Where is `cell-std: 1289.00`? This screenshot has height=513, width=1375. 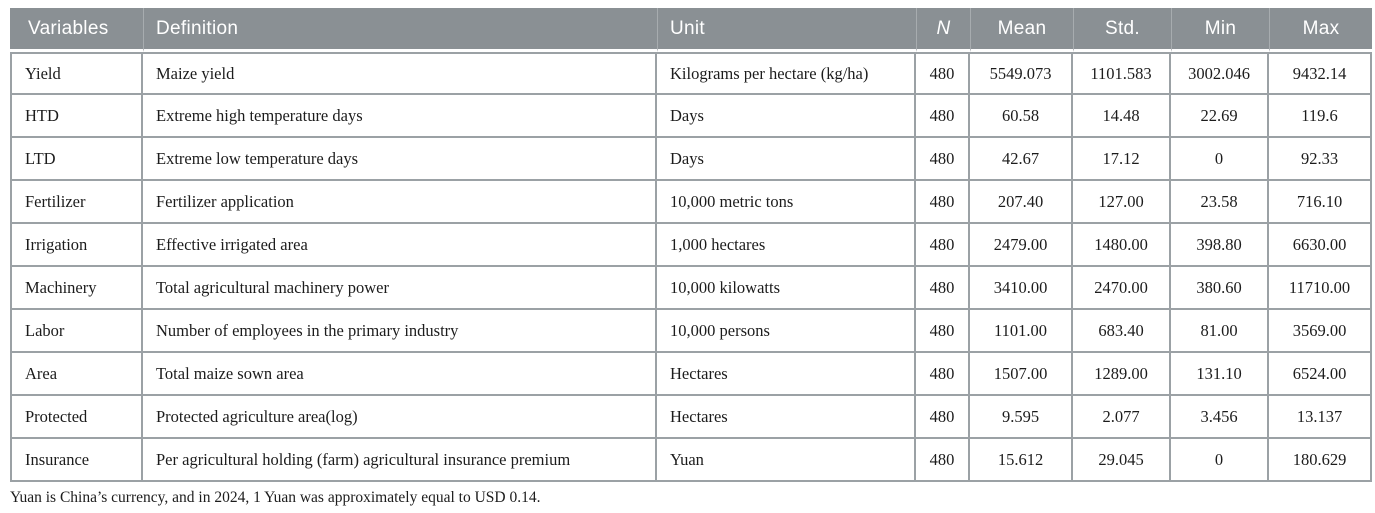
cell-std: 1289.00 is located at coordinates (1122, 374).